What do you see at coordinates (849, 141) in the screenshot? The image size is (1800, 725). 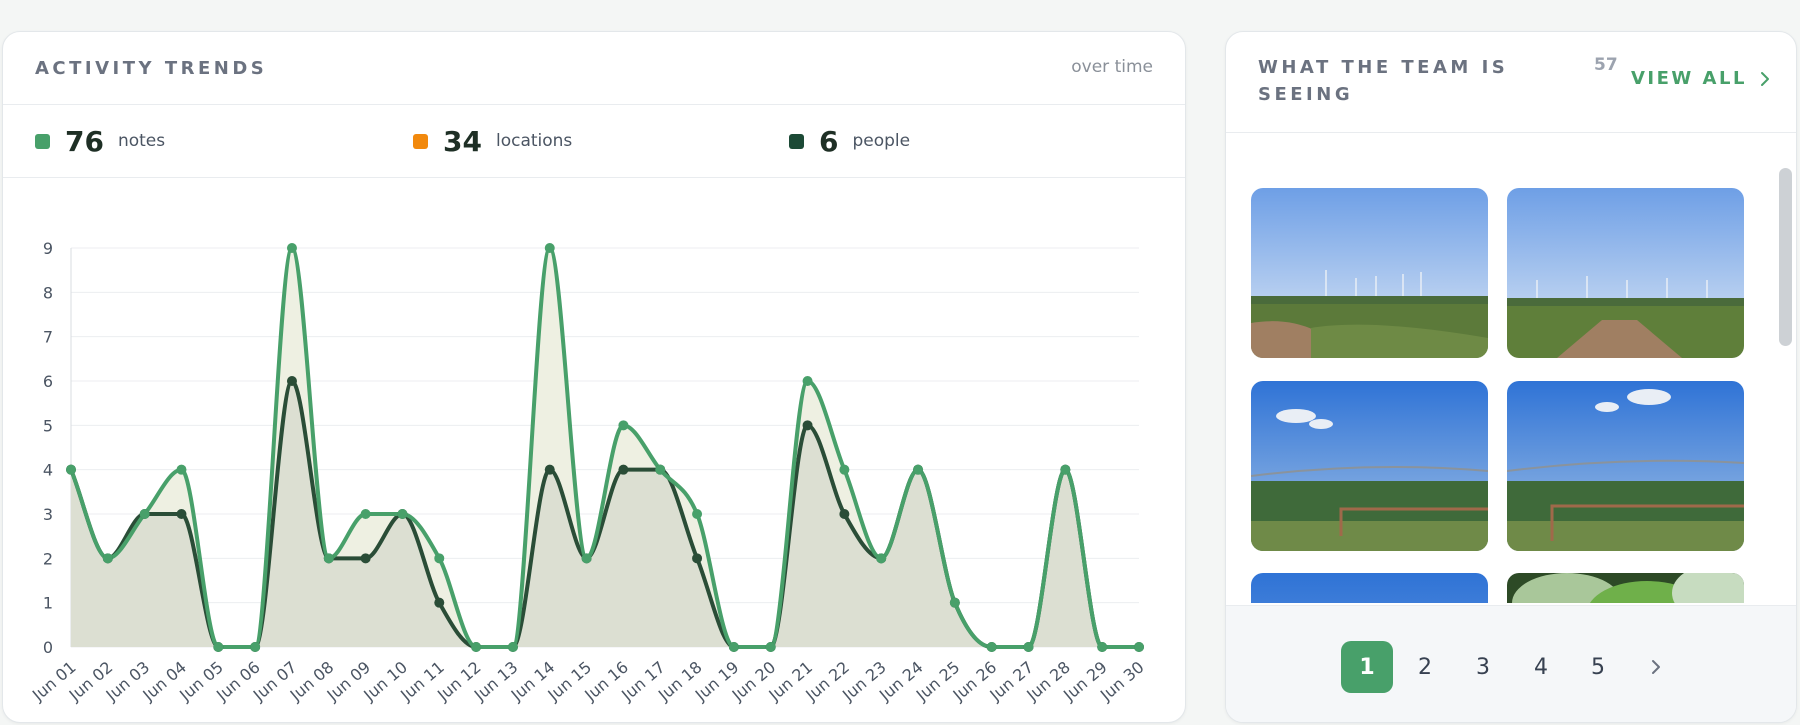 I see `stat-people: 6 people` at bounding box center [849, 141].